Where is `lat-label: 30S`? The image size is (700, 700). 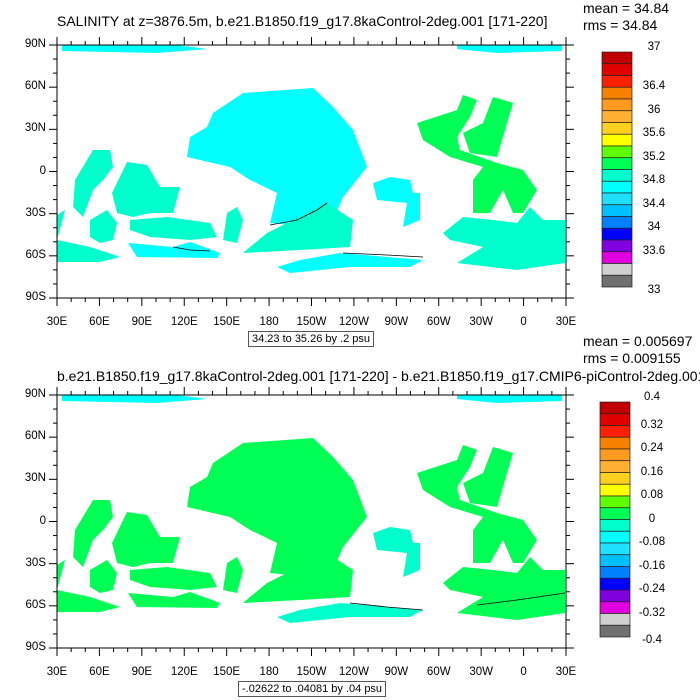 lat-label: 30S is located at coordinates (35, 212).